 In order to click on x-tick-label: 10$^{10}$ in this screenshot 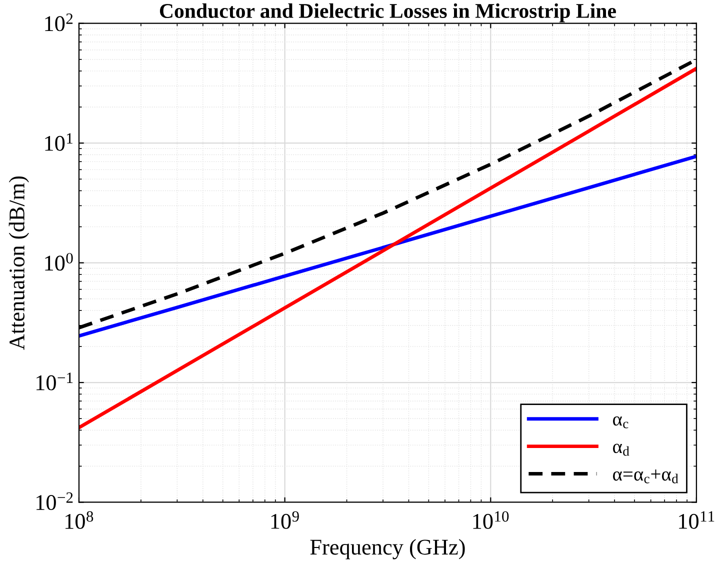, I will do `click(491, 520)`.